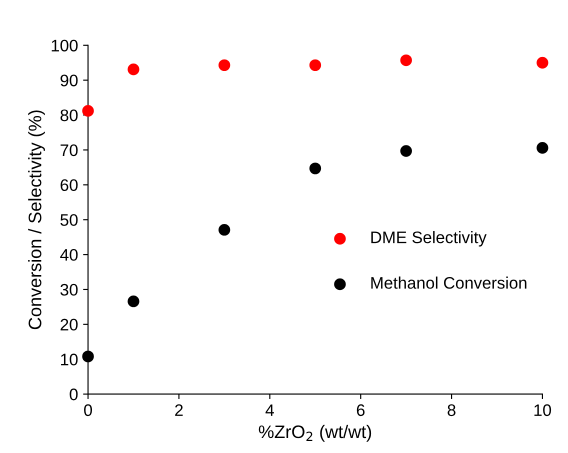 Image resolution: width=568 pixels, height=453 pixels. I want to click on y-axis-title: Conversion / Selectivity (%), so click(36, 220).